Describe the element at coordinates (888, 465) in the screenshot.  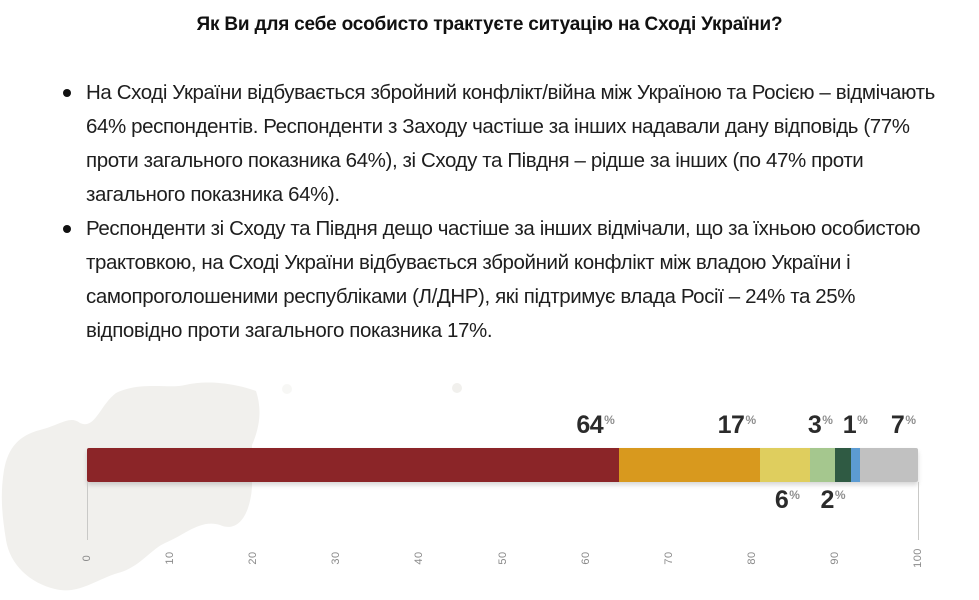
I see `bar-segment-7pct` at that location.